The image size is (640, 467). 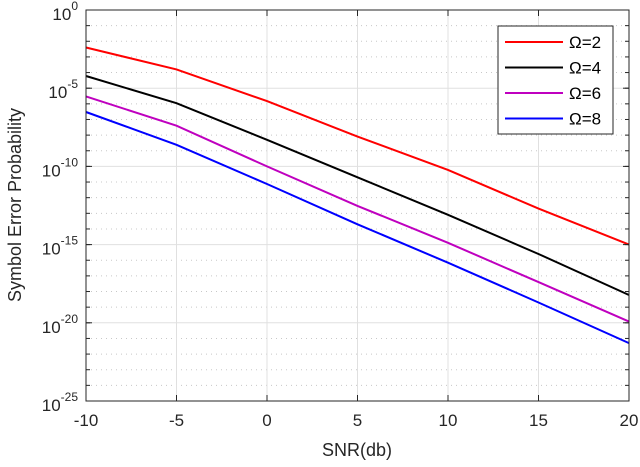 I want to click on x-tick-label: 5, so click(x=357, y=420).